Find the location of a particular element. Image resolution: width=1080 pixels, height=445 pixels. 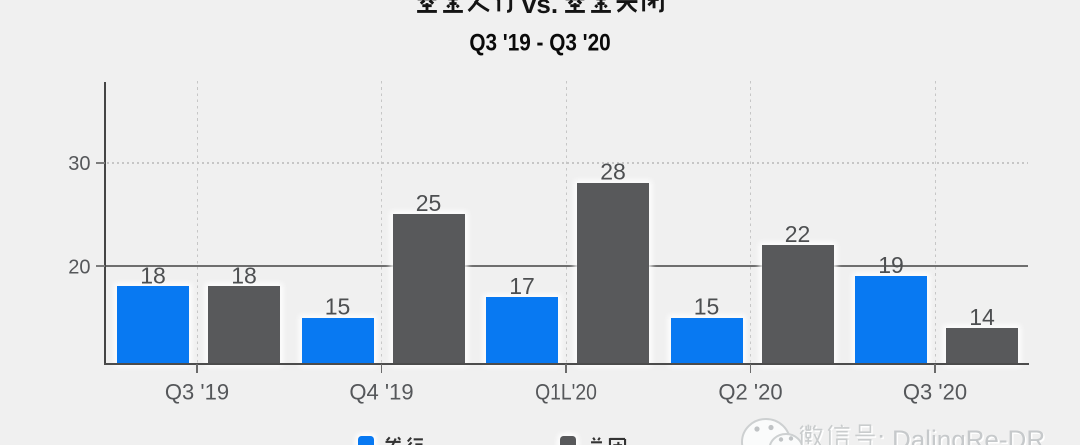

svg-text: Q1L'20 is located at coordinates (566, 392).